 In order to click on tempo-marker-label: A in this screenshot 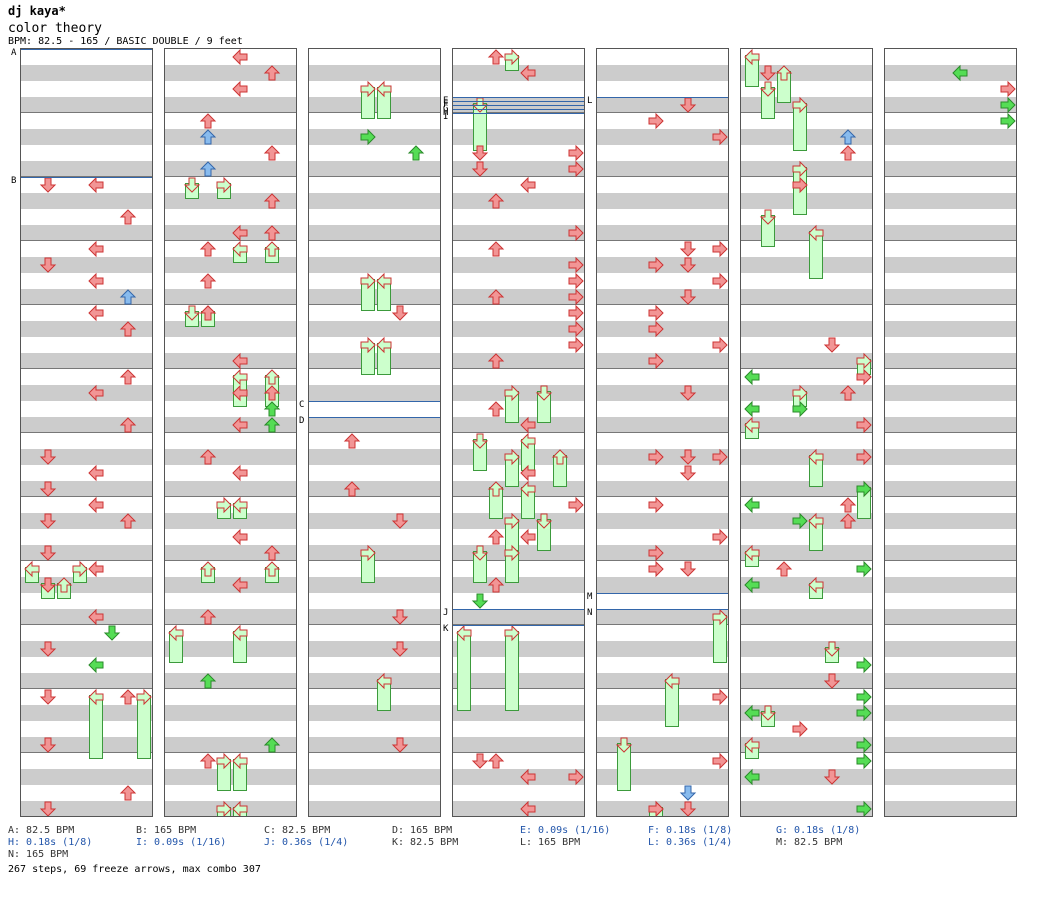, I will do `click(14, 53)`.